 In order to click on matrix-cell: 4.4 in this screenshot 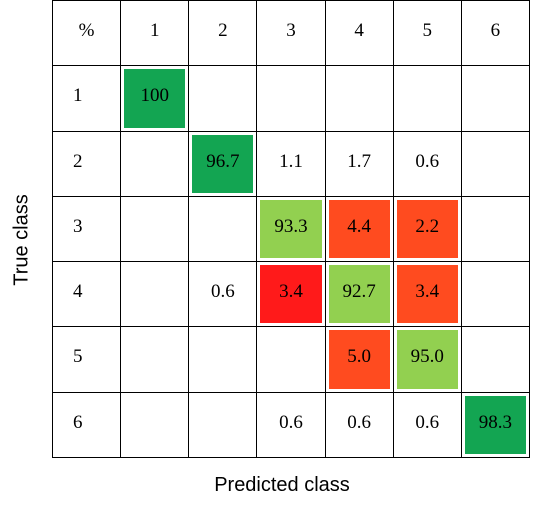, I will do `click(359, 229)`.